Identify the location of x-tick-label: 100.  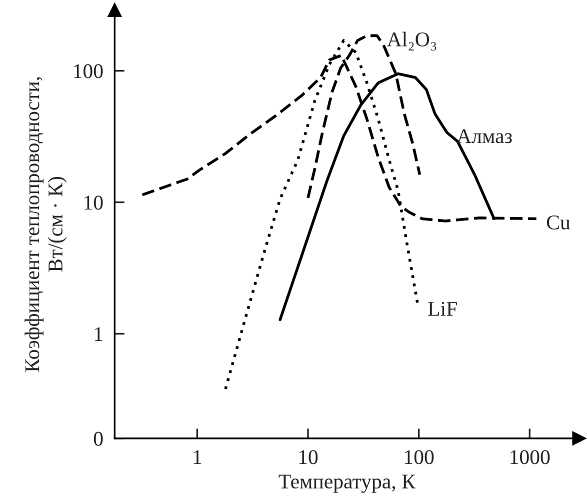
(419, 457).